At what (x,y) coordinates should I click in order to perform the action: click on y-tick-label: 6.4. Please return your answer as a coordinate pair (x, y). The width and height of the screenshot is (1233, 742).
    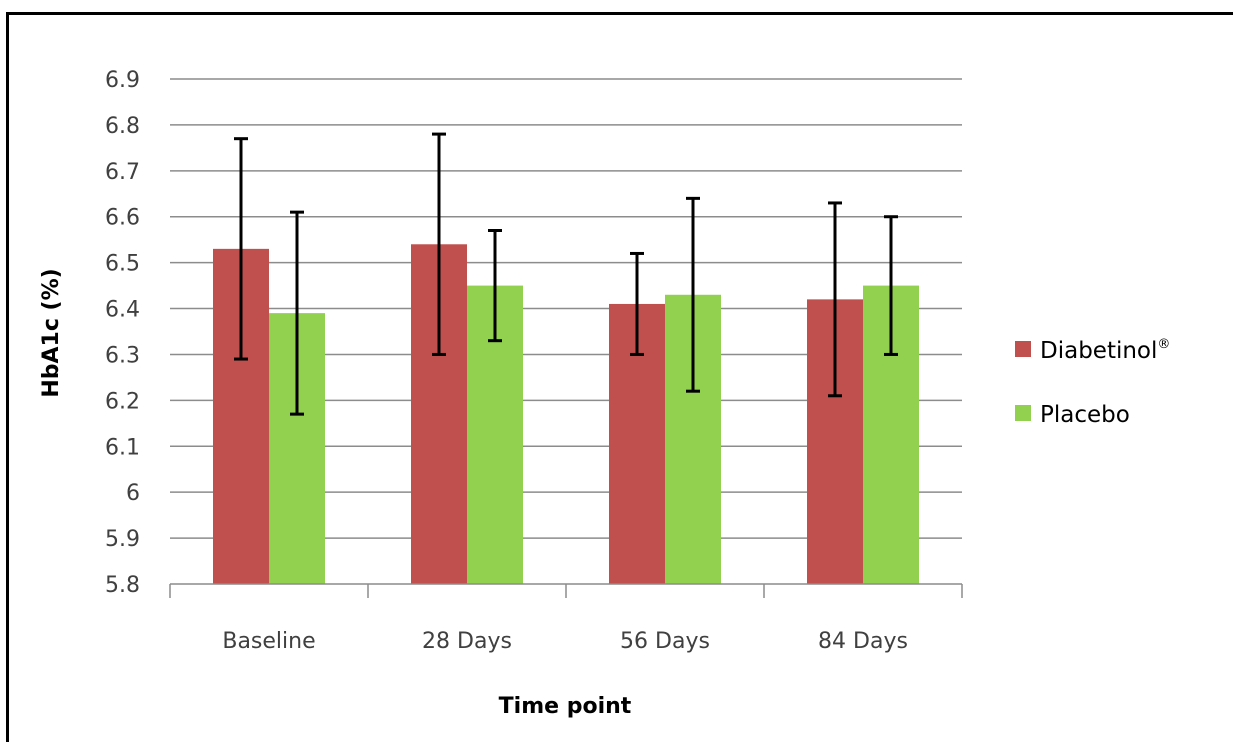
    Looking at the image, I should click on (122, 310).